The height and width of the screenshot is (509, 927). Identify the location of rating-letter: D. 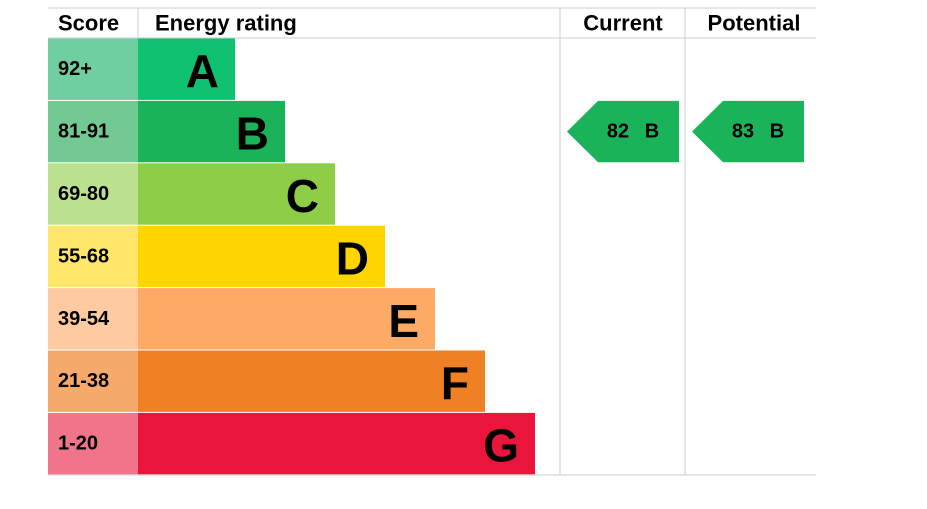
(352, 258).